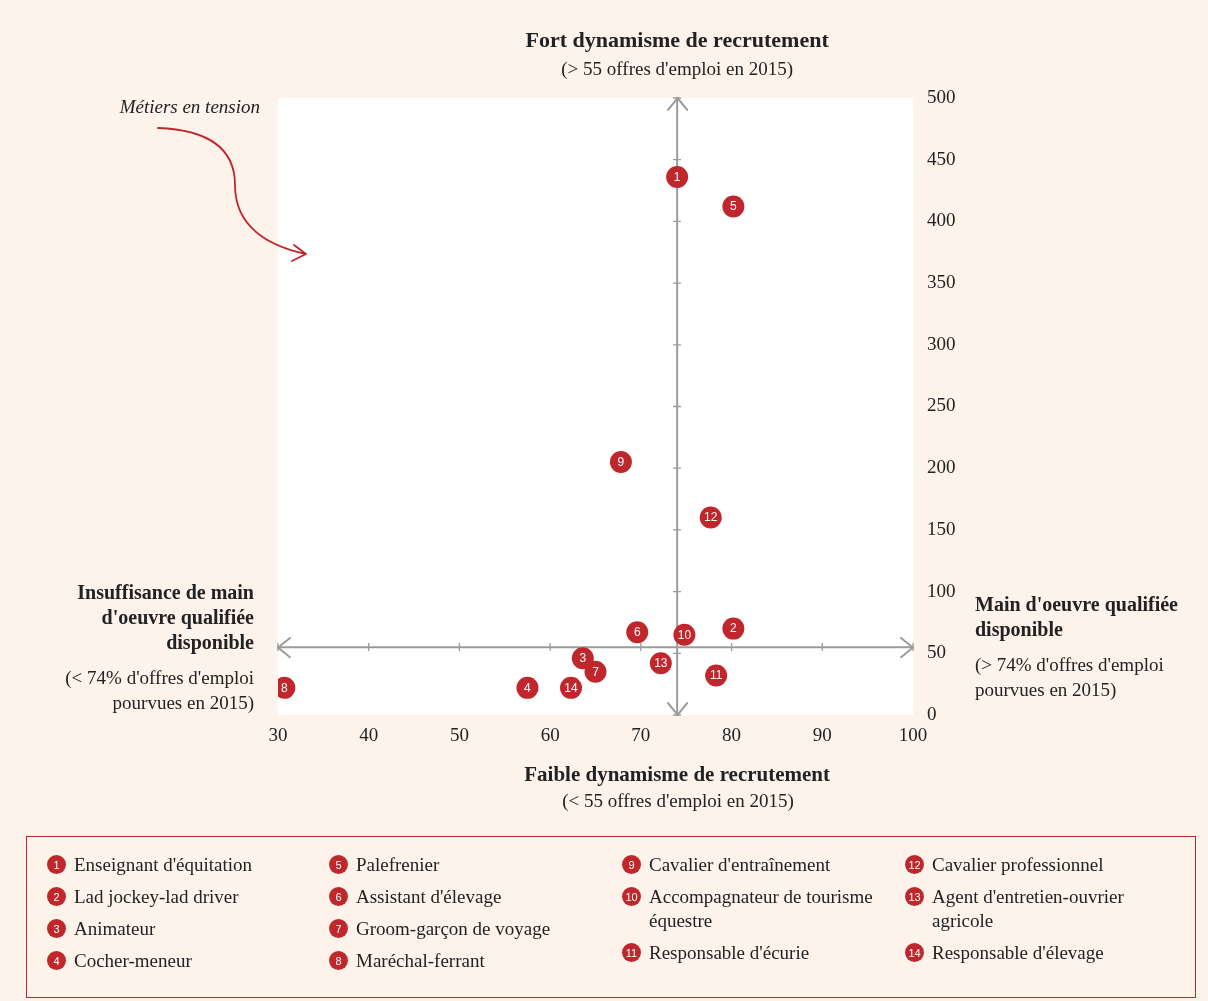  I want to click on annotation: 9, so click(621, 461).